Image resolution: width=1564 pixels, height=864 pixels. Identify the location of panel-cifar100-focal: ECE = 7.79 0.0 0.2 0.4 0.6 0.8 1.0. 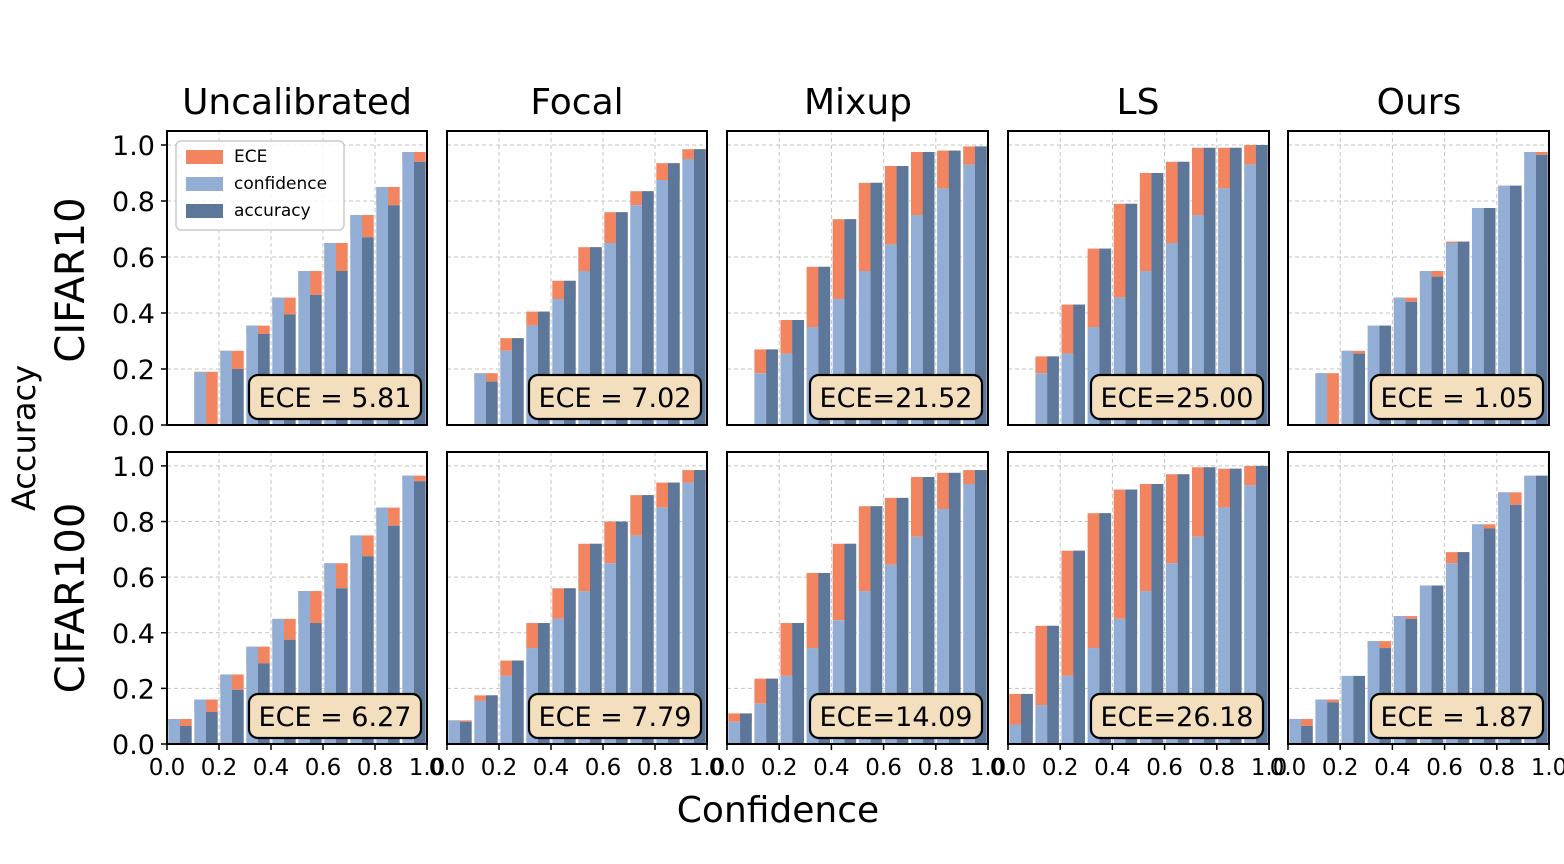
(577, 616).